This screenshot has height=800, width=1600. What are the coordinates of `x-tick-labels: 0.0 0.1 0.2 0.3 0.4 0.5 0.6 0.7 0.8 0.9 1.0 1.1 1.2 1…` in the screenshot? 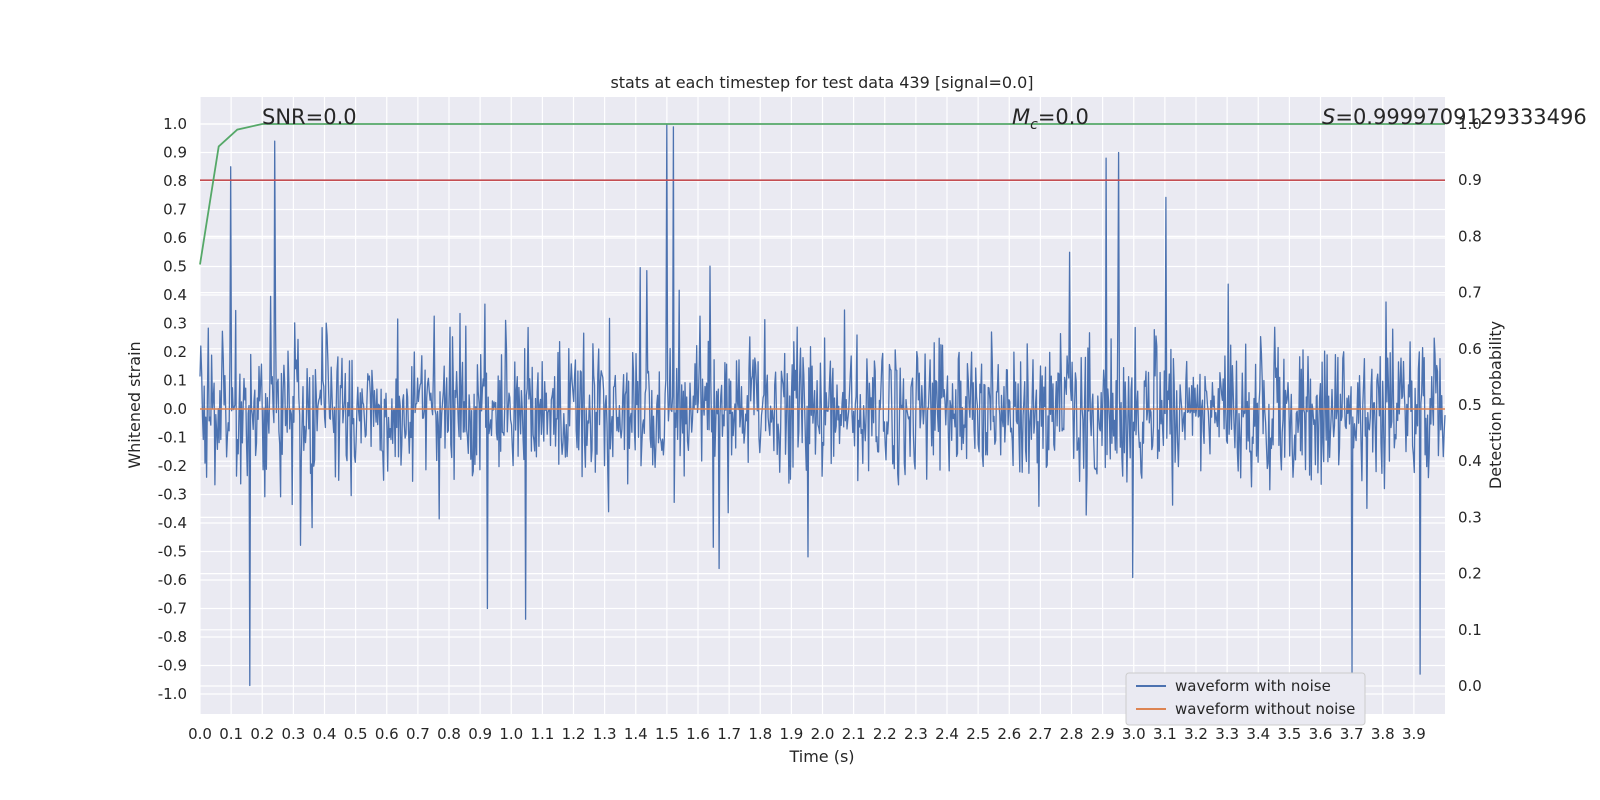 It's located at (807, 734).